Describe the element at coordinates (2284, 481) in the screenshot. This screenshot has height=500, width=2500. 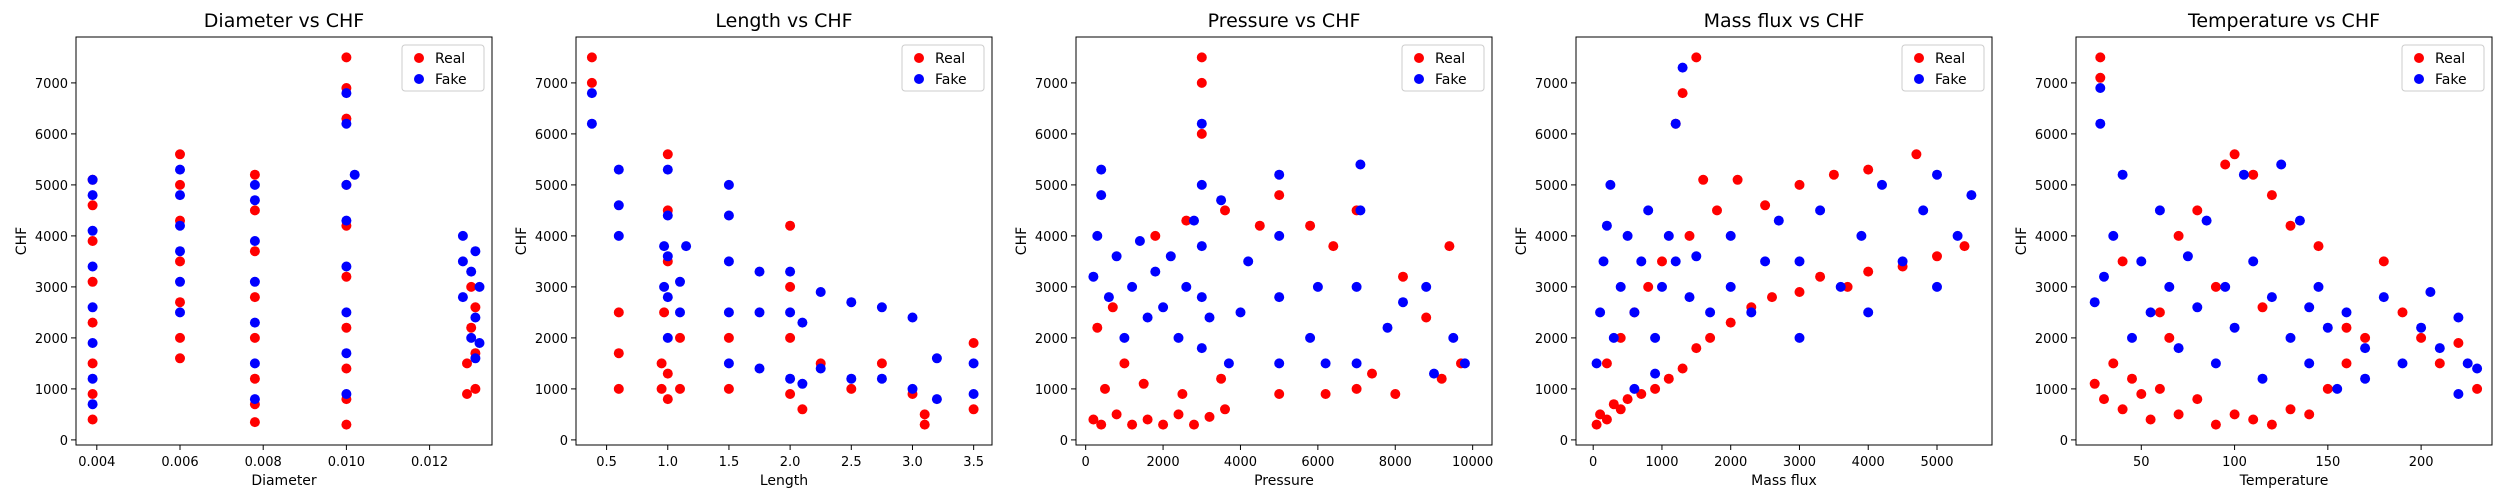
I see `x-axis-label: Temperature` at that location.